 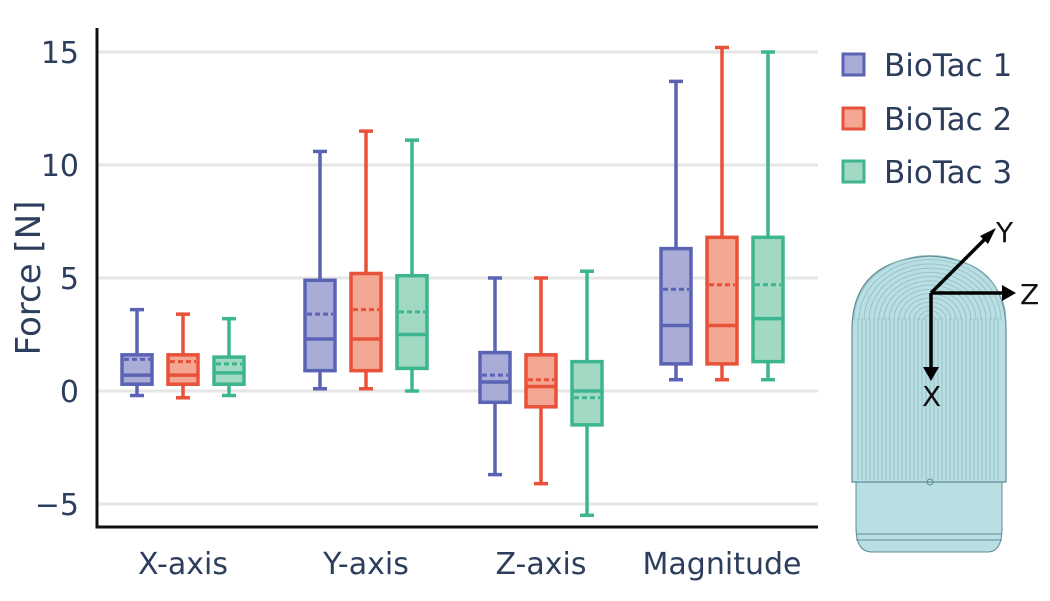 I want to click on z-arrow-head, so click(x=1009, y=293).